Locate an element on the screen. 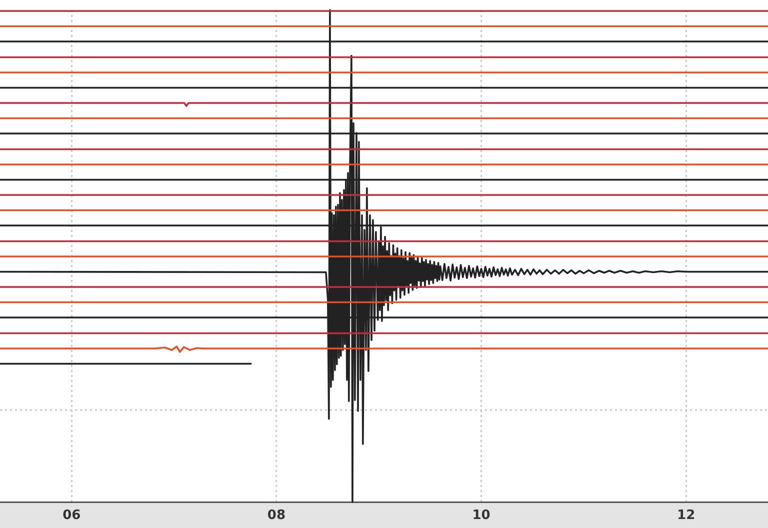 This screenshot has height=528, width=768. x-tick-label: 12 is located at coordinates (686, 516).